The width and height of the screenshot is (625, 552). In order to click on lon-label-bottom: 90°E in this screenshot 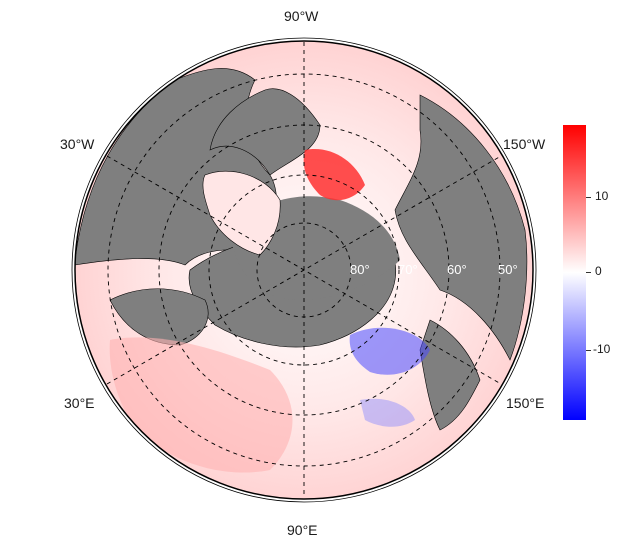, I will do `click(302, 530)`.